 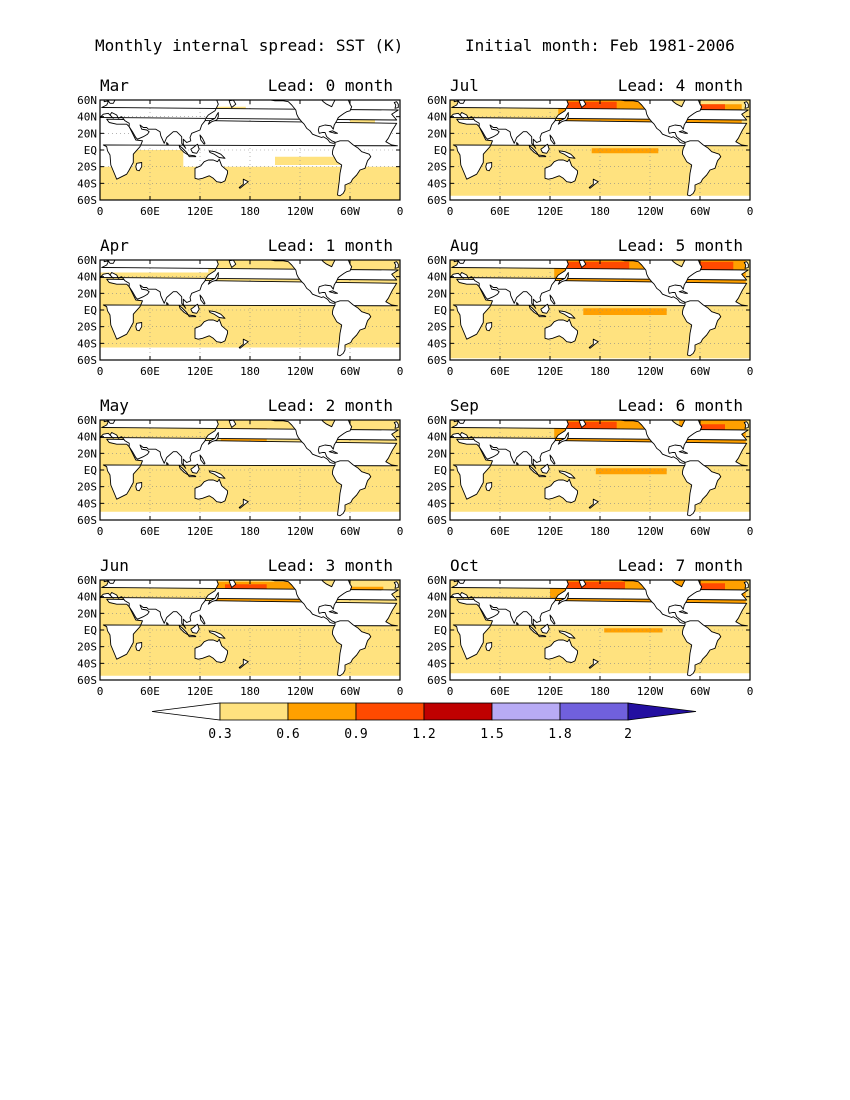 What do you see at coordinates (330, 85) in the screenshot?
I see `panel-lead: Lead: 0 month` at bounding box center [330, 85].